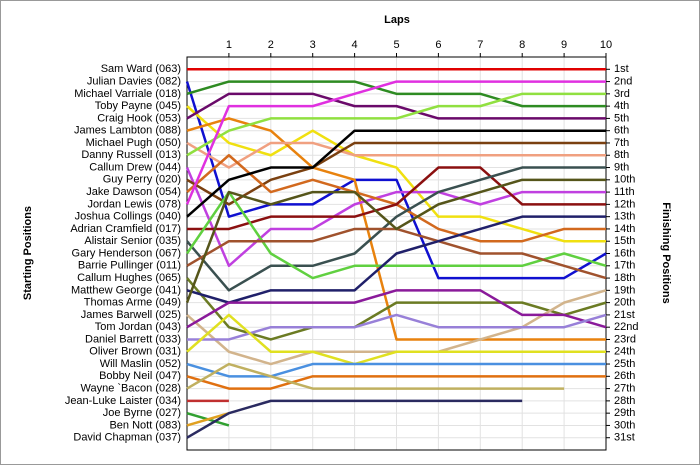 The height and width of the screenshot is (465, 700). What do you see at coordinates (127, 94) in the screenshot?
I see `y-tick-label: Michael Varriale (018)` at bounding box center [127, 94].